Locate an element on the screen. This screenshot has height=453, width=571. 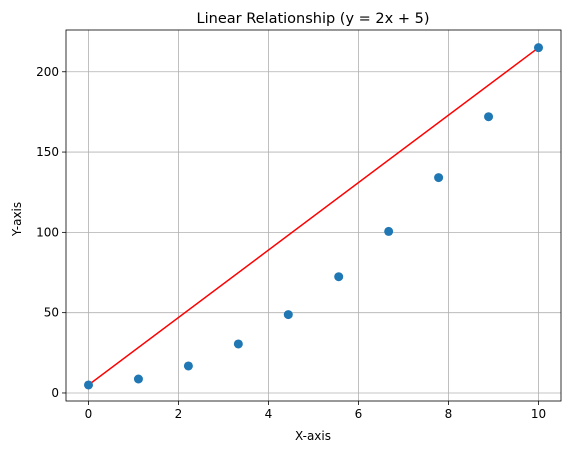
y-axis-ticks: 0 50 100 150 200 is located at coordinates (51, 232).